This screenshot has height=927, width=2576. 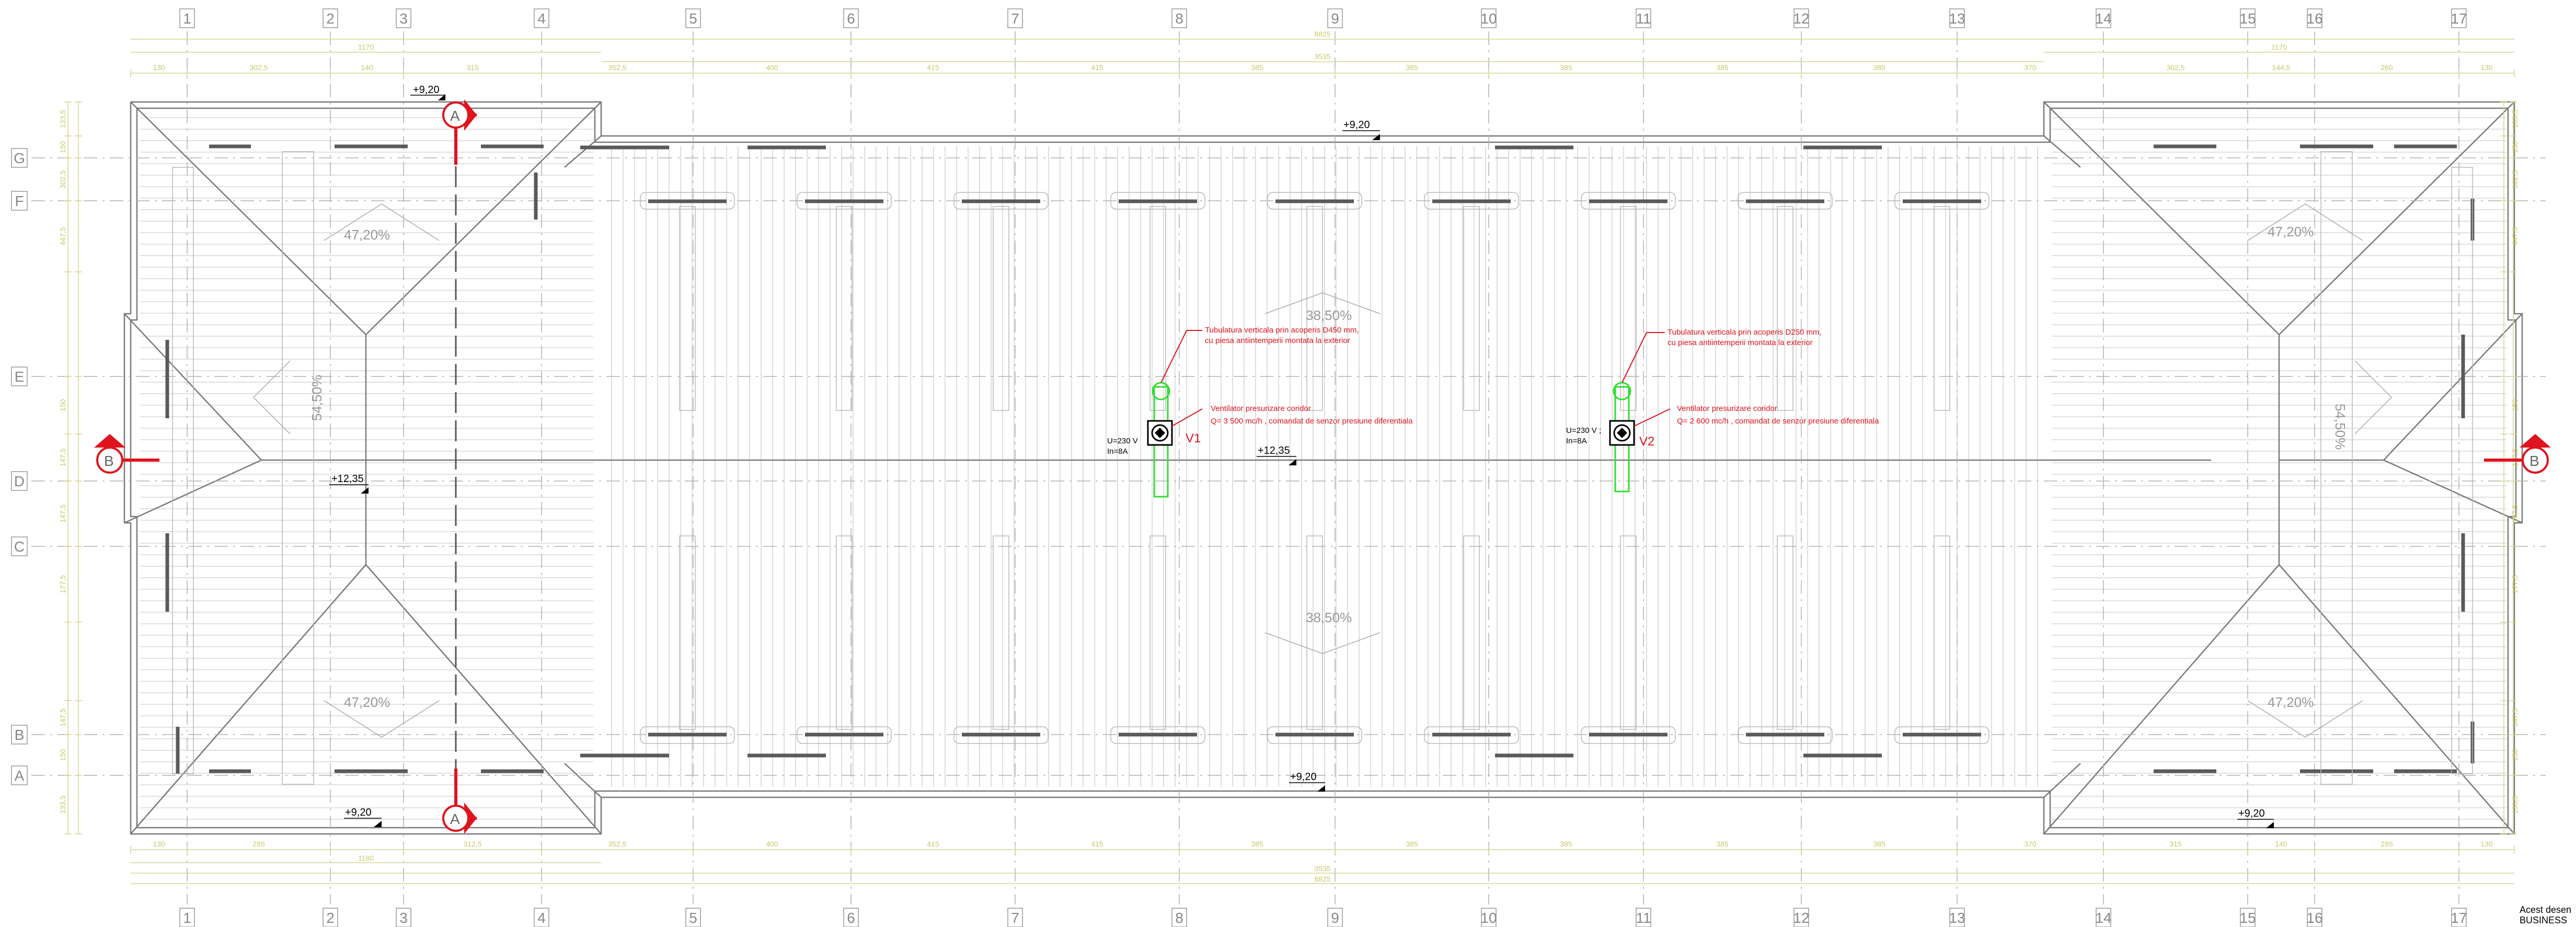 What do you see at coordinates (258, 67) in the screenshot?
I see `dim-value: 302,5` at bounding box center [258, 67].